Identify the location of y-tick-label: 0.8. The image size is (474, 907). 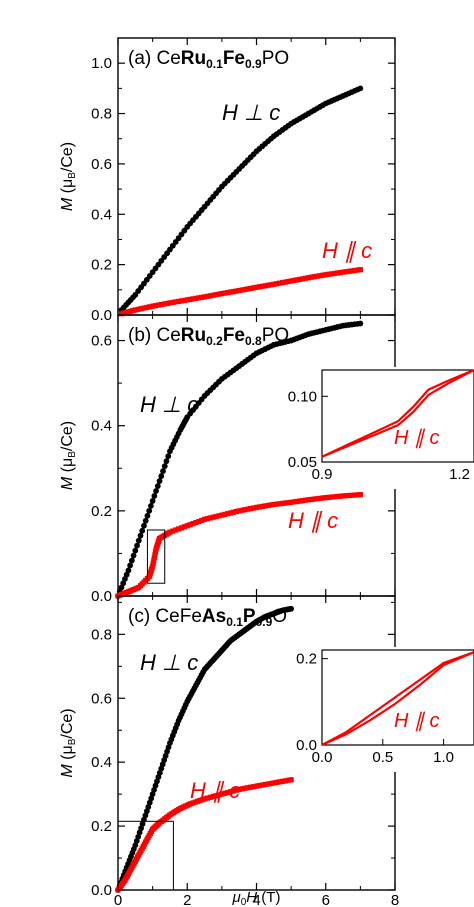
(101, 634).